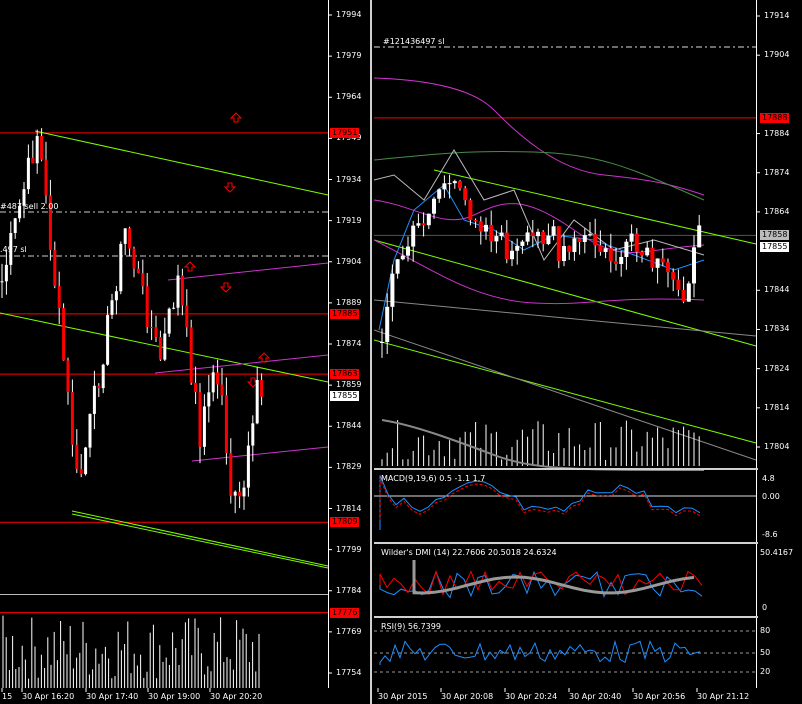 The image size is (802, 704). I want to click on dmi-subwindow-divider, so click(566, 543).